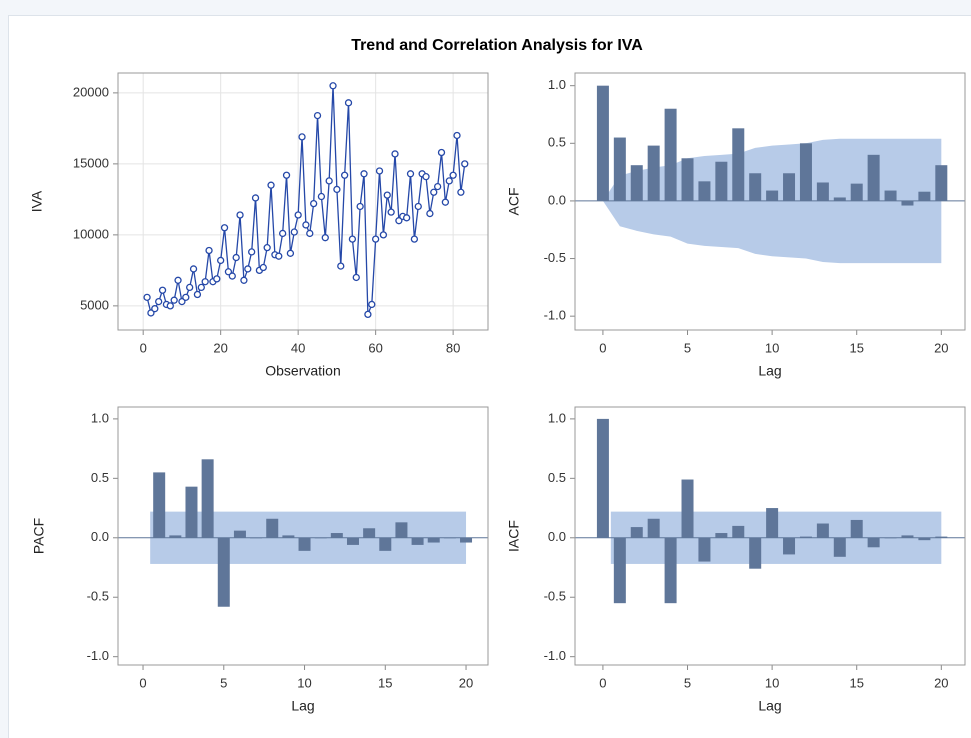  I want to click on y-tick-label: 20000, so click(91, 91).